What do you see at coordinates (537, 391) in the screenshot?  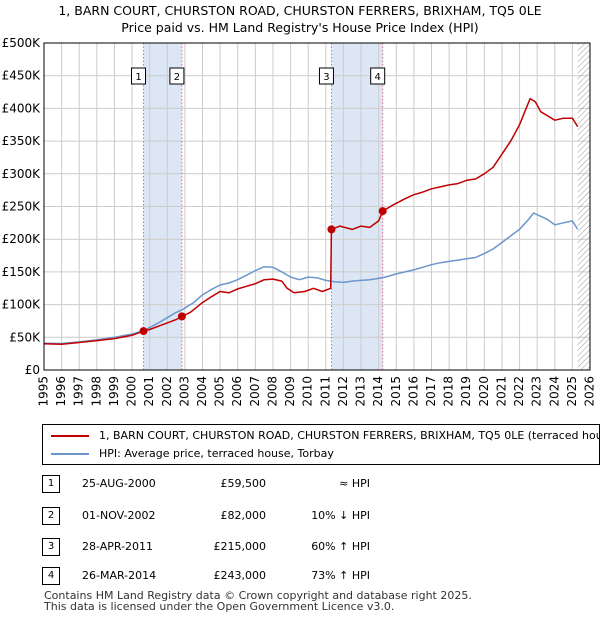 I see `x-tick-label: 2023` at bounding box center [537, 391].